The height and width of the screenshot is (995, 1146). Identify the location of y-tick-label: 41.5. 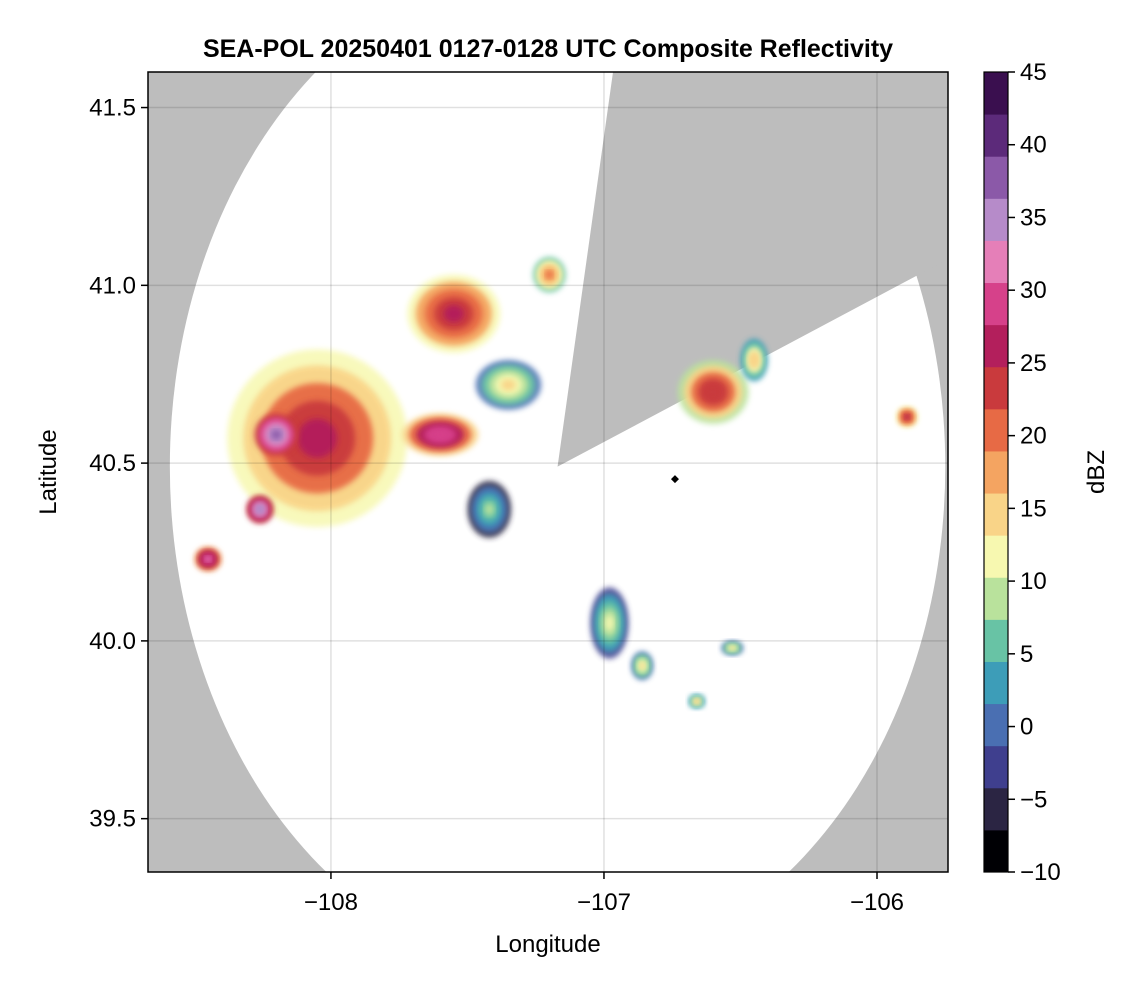
(112, 108).